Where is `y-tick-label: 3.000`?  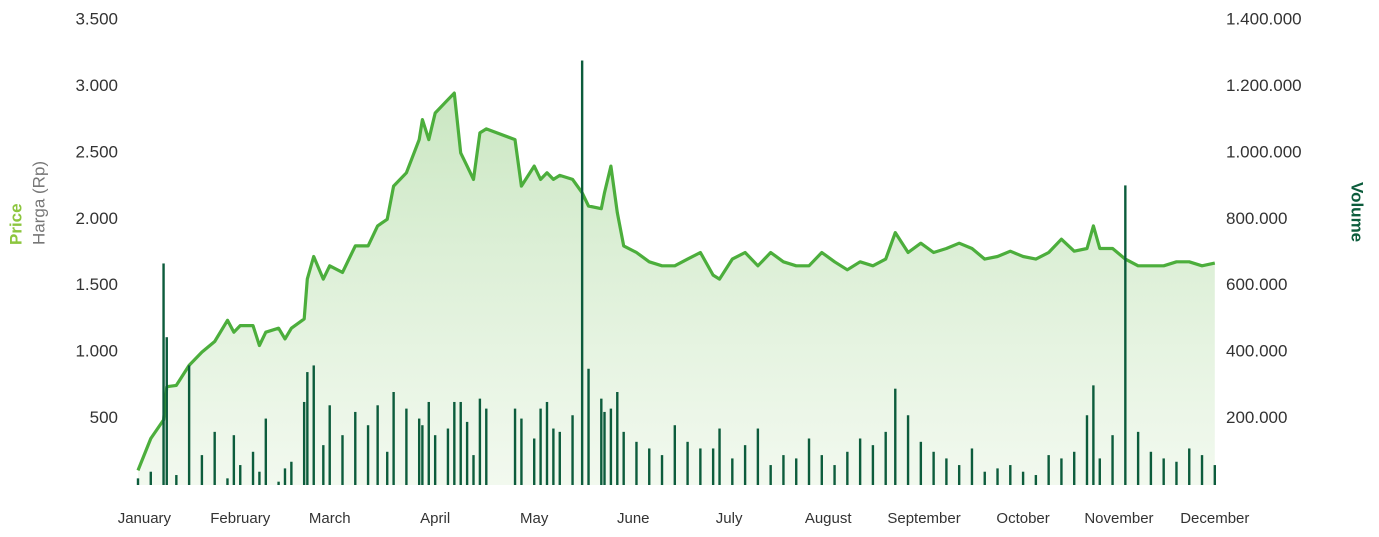 y-tick-label: 3.000 is located at coordinates (96, 85).